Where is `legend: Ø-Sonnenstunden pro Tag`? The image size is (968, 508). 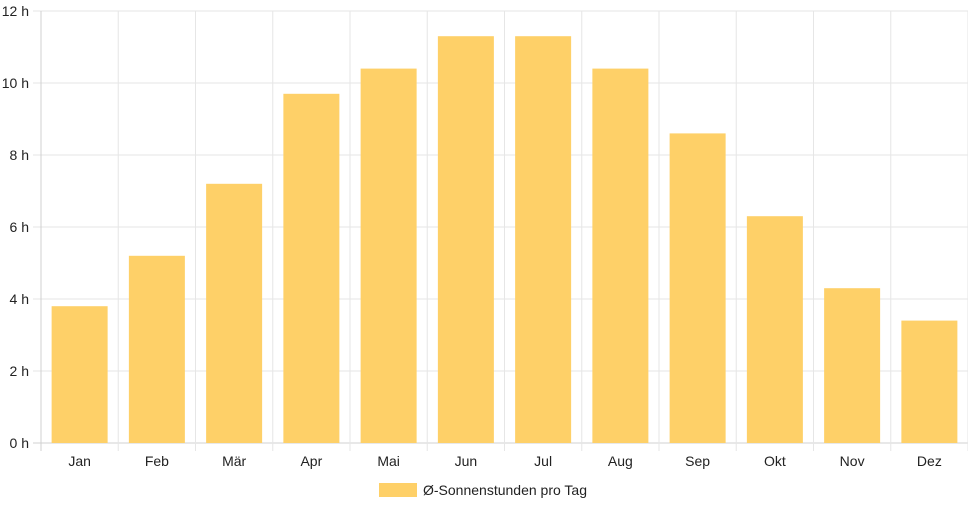
legend: Ø-Sonnenstunden pro Tag is located at coordinates (483, 490).